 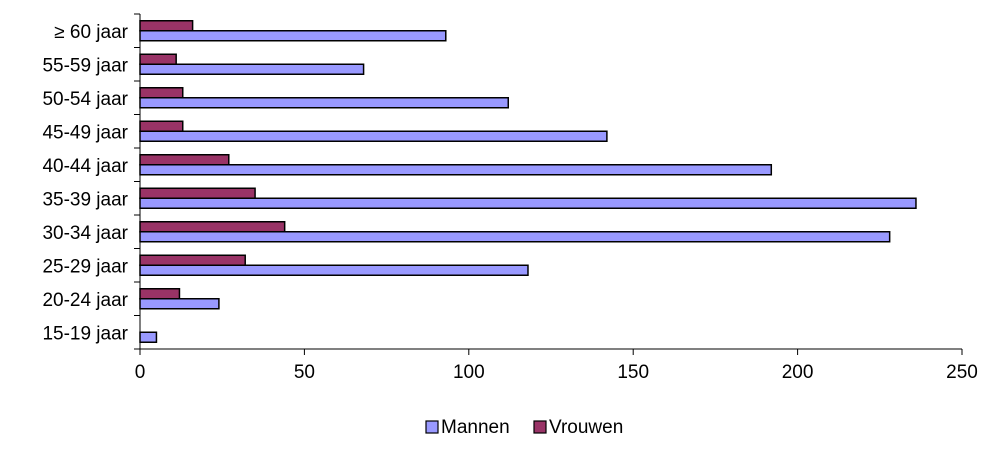 I want to click on x-tick-labels: 0 50 100 150 200 250, so click(x=556, y=372).